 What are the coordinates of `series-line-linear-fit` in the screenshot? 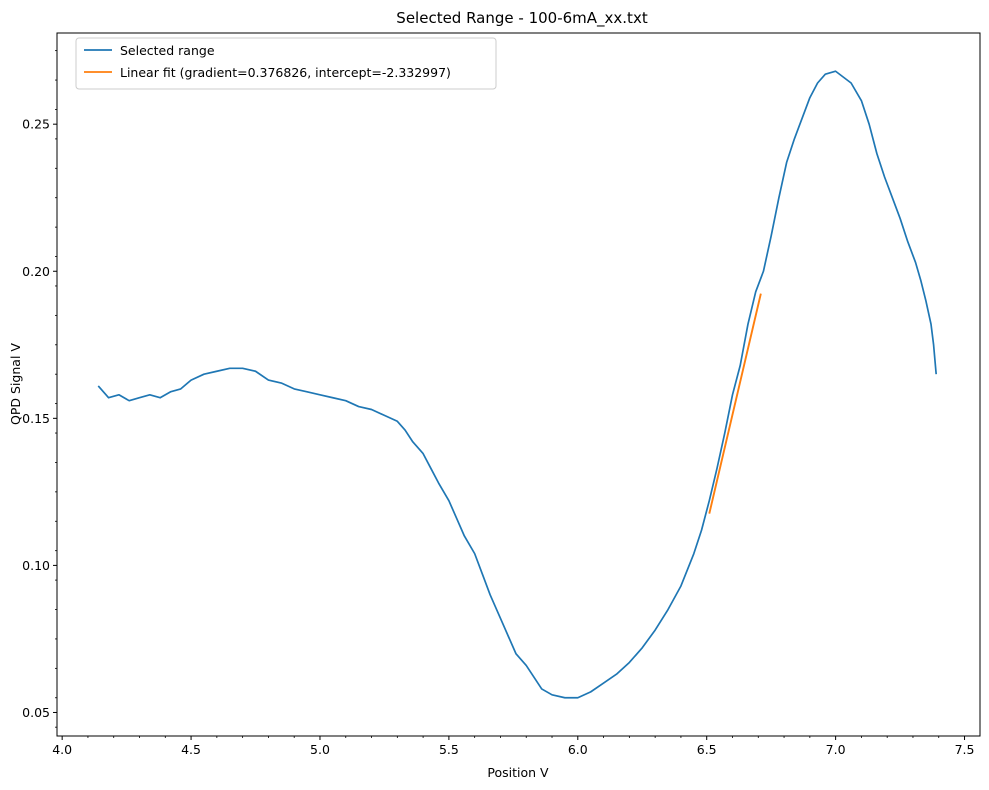 It's located at (735, 403).